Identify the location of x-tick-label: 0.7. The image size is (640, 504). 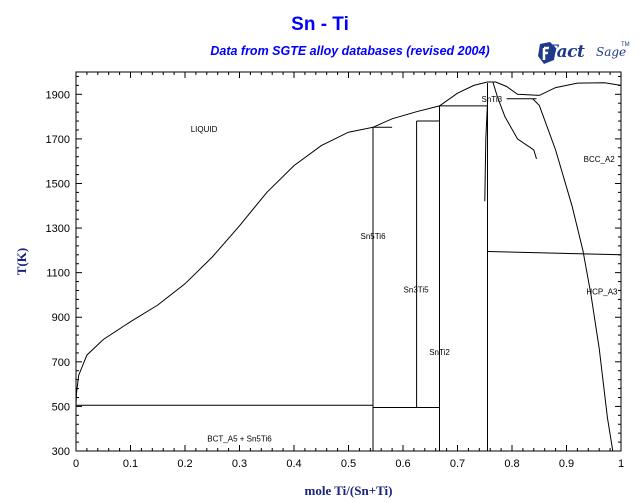
(457, 464).